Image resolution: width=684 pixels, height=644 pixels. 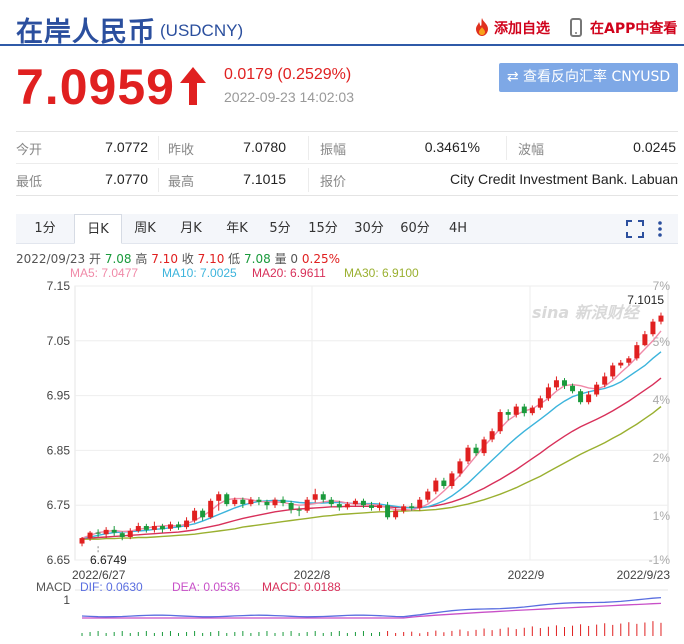 I want to click on tab-60min: 60分, so click(x=415, y=228).